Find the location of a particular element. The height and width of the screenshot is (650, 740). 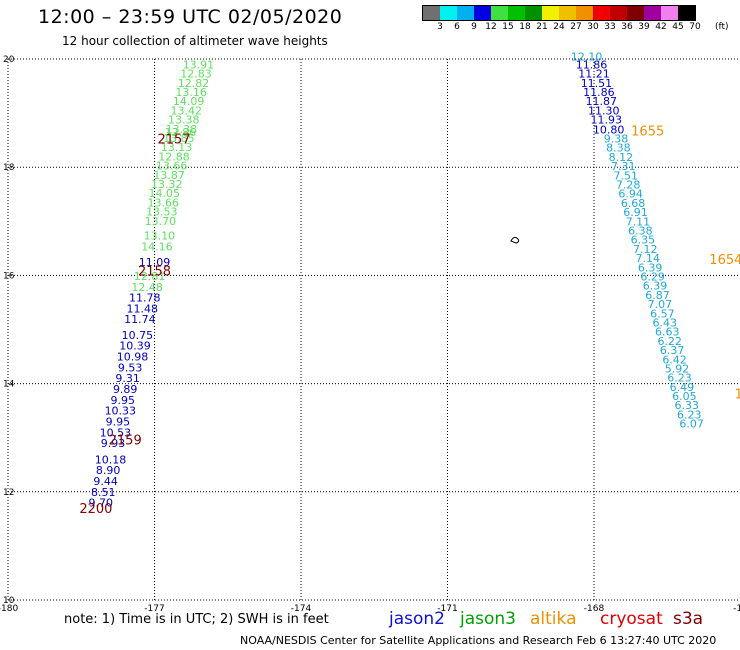

wave-height-label: 13.13 is located at coordinates (177, 147).